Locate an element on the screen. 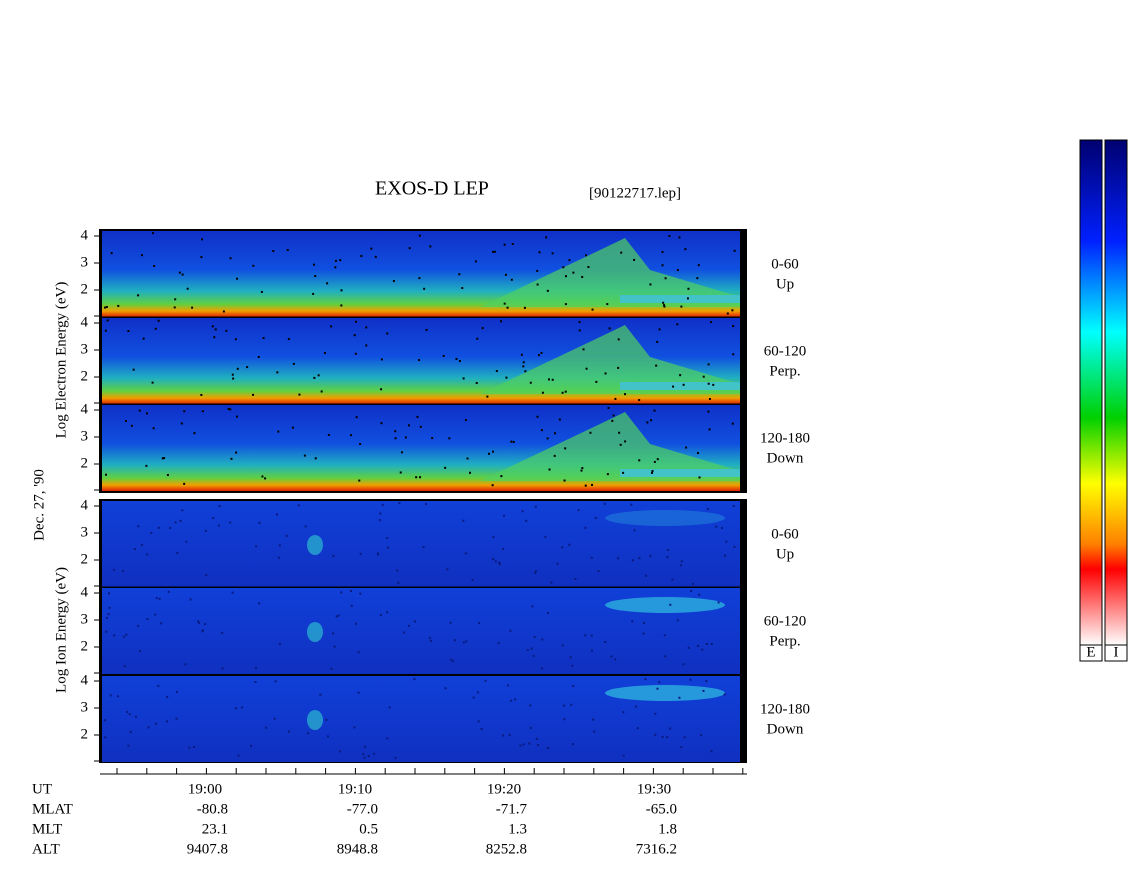  colorbar-e is located at coordinates (1091, 392).